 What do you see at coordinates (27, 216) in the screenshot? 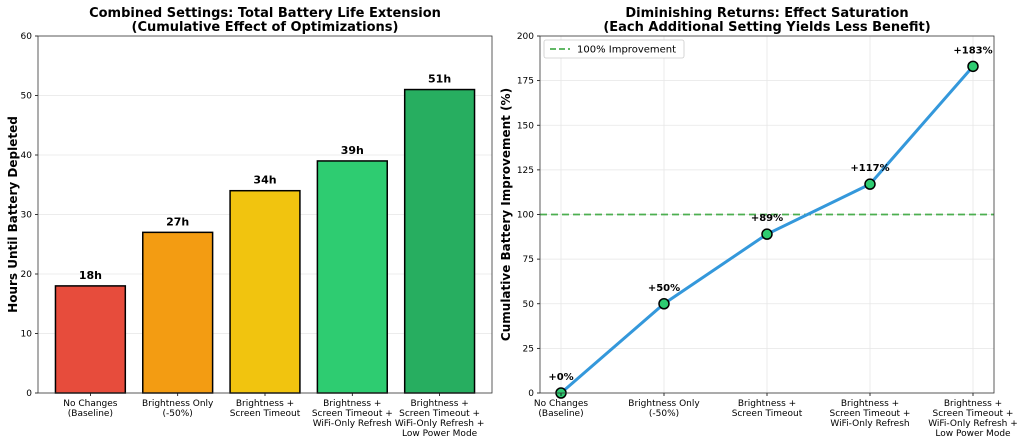
I see `y-tick-label: 30` at bounding box center [27, 216].